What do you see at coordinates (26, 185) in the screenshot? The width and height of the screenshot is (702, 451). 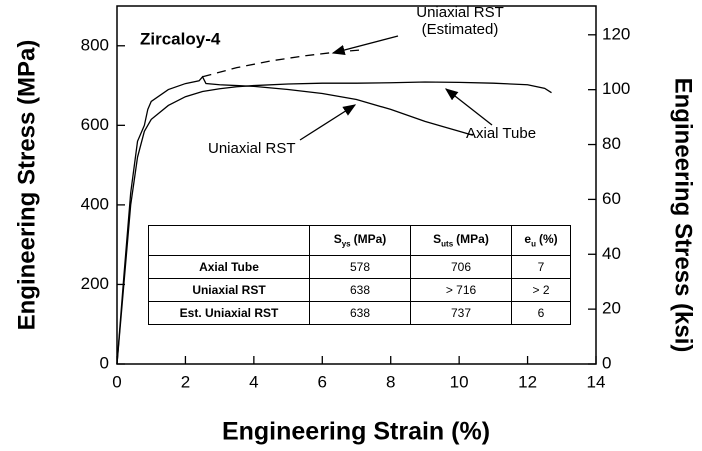 I see `y-axis-label: Engineering Stress (MPa)` at bounding box center [26, 185].